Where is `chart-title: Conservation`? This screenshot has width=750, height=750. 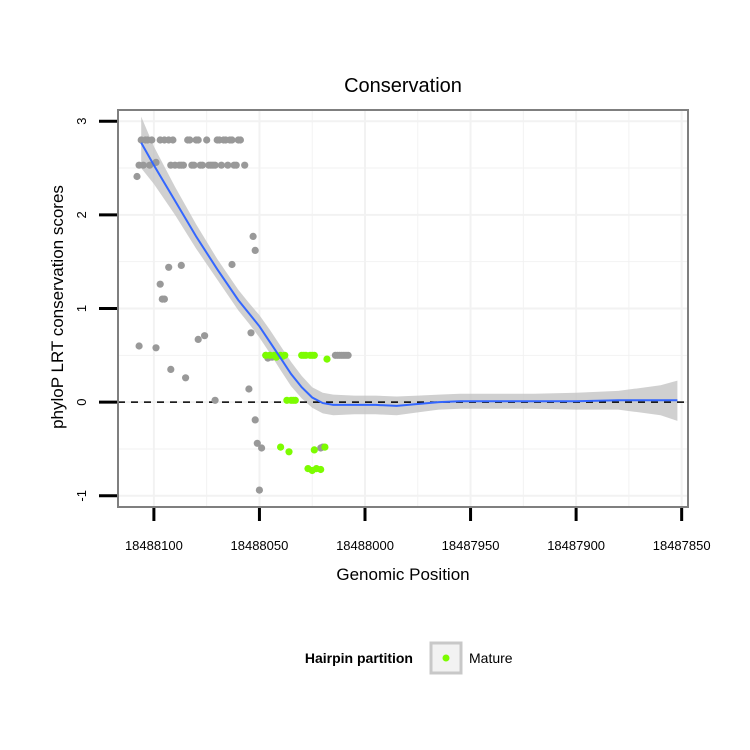
chart-title: Conservation is located at coordinates (403, 86).